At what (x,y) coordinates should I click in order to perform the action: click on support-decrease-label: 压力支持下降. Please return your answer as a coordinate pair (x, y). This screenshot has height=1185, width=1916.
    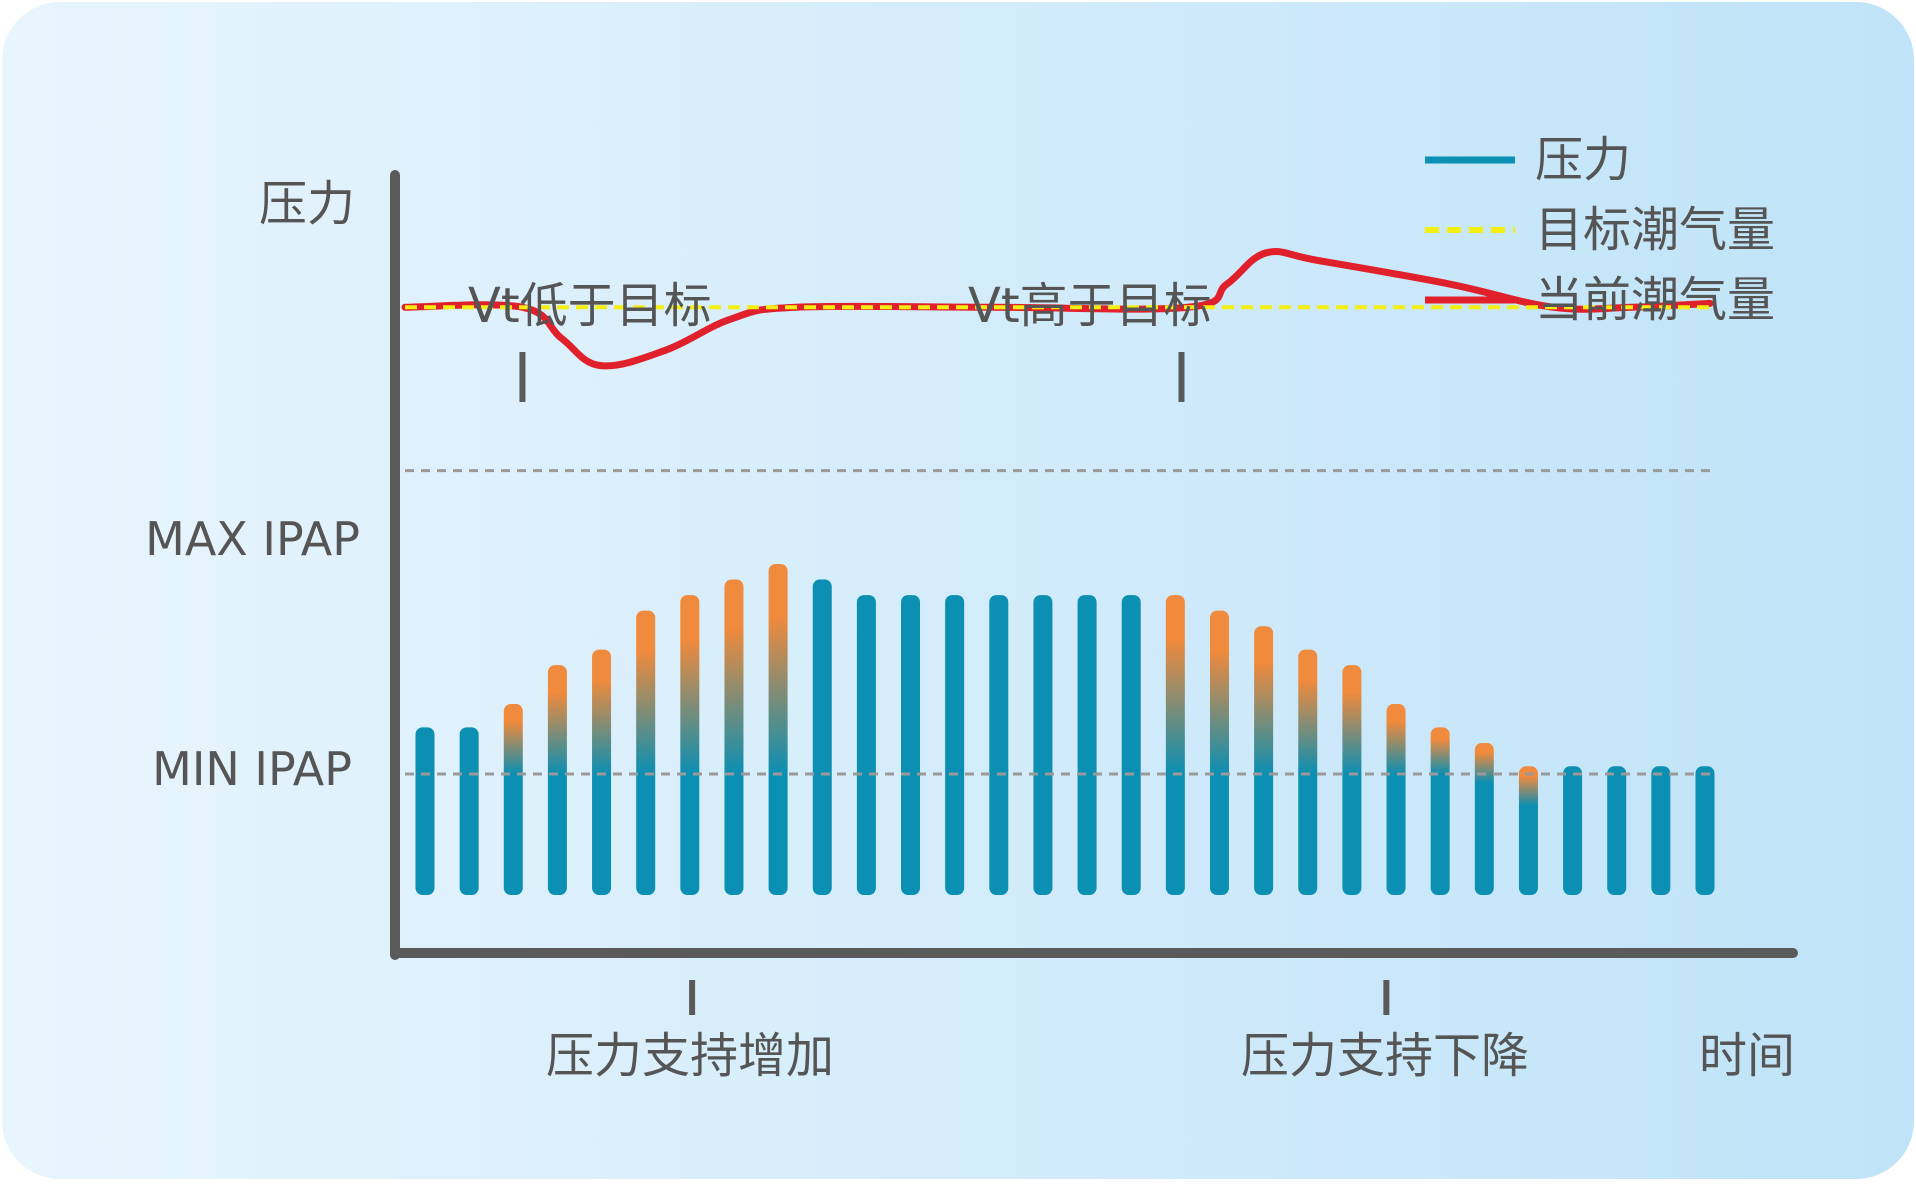
    Looking at the image, I should click on (1385, 1056).